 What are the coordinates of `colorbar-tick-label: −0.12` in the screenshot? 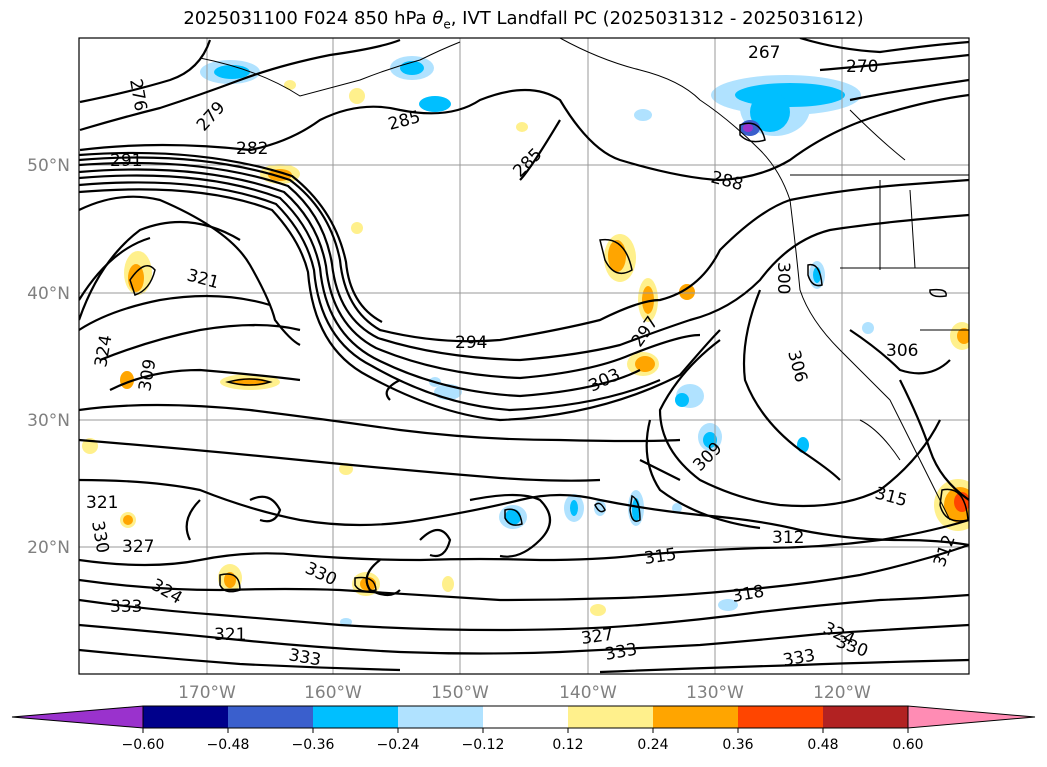 It's located at (483, 745).